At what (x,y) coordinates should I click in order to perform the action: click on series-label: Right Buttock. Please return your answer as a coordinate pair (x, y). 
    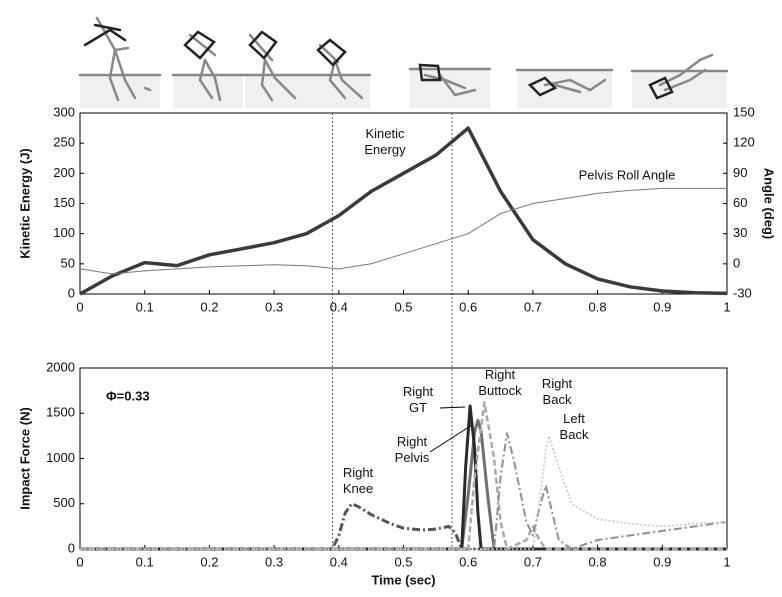
    Looking at the image, I should click on (500, 382).